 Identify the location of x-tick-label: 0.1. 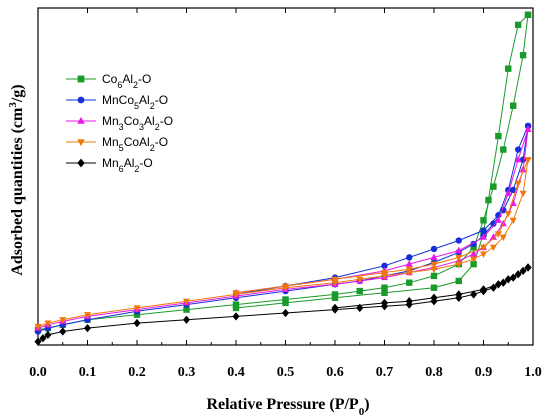
(88, 372).